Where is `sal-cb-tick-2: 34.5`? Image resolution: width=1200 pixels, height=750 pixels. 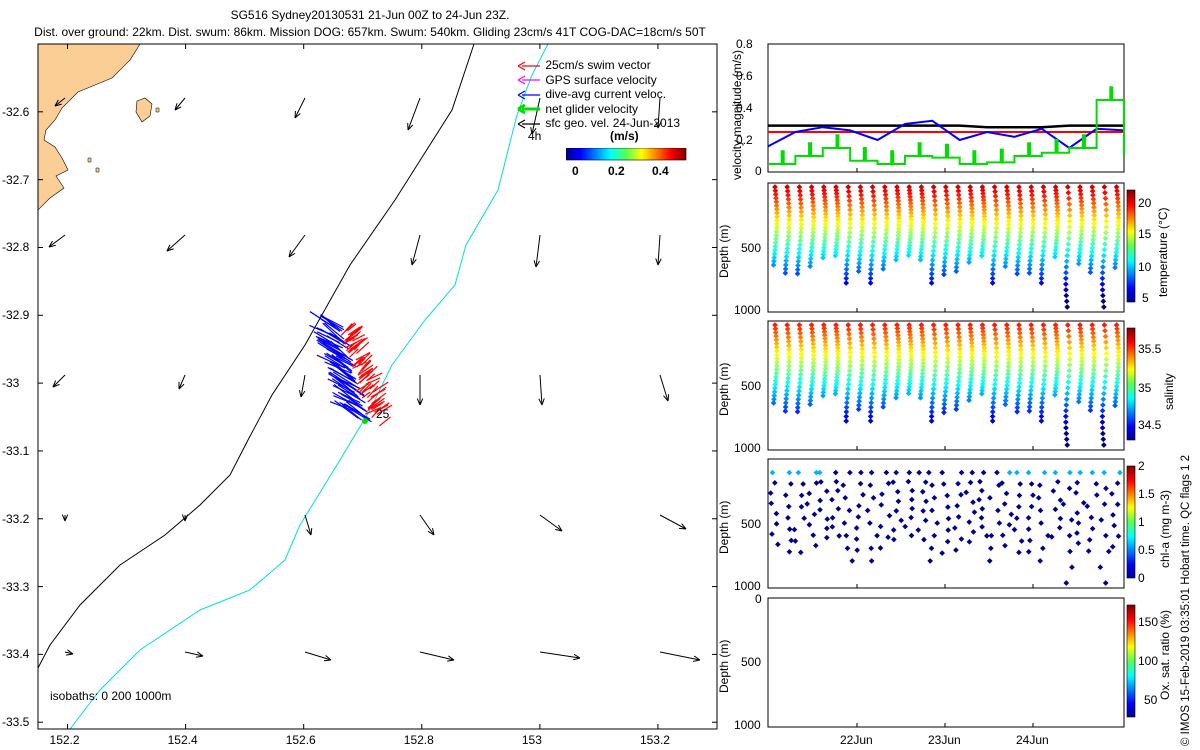
sal-cb-tick-2: 34.5 is located at coordinates (1150, 425).